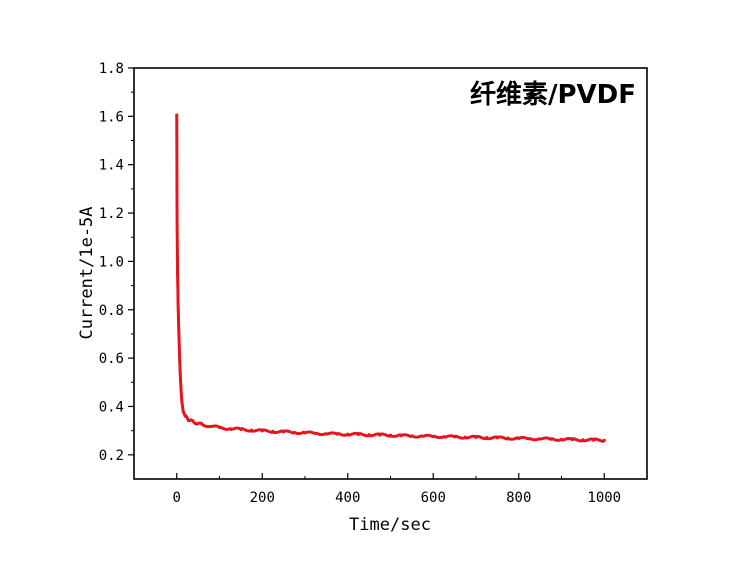 The height and width of the screenshot is (575, 752). I want to click on x-tick-label: 200, so click(262, 498).